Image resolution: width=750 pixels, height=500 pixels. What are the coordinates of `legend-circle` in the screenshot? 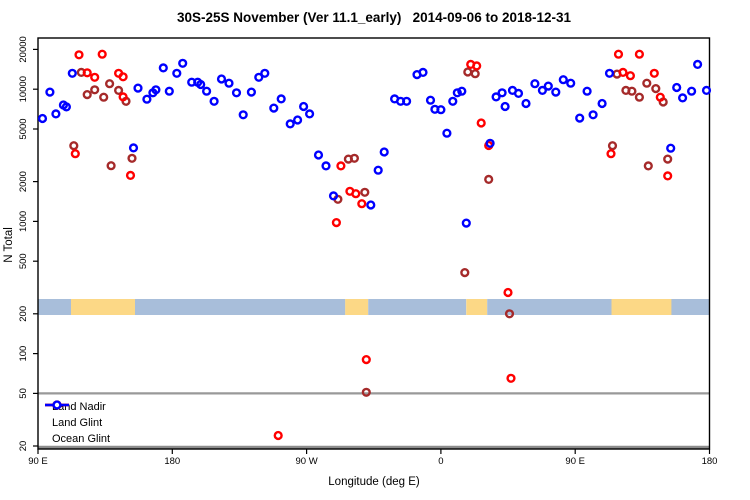 It's located at (57, 405).